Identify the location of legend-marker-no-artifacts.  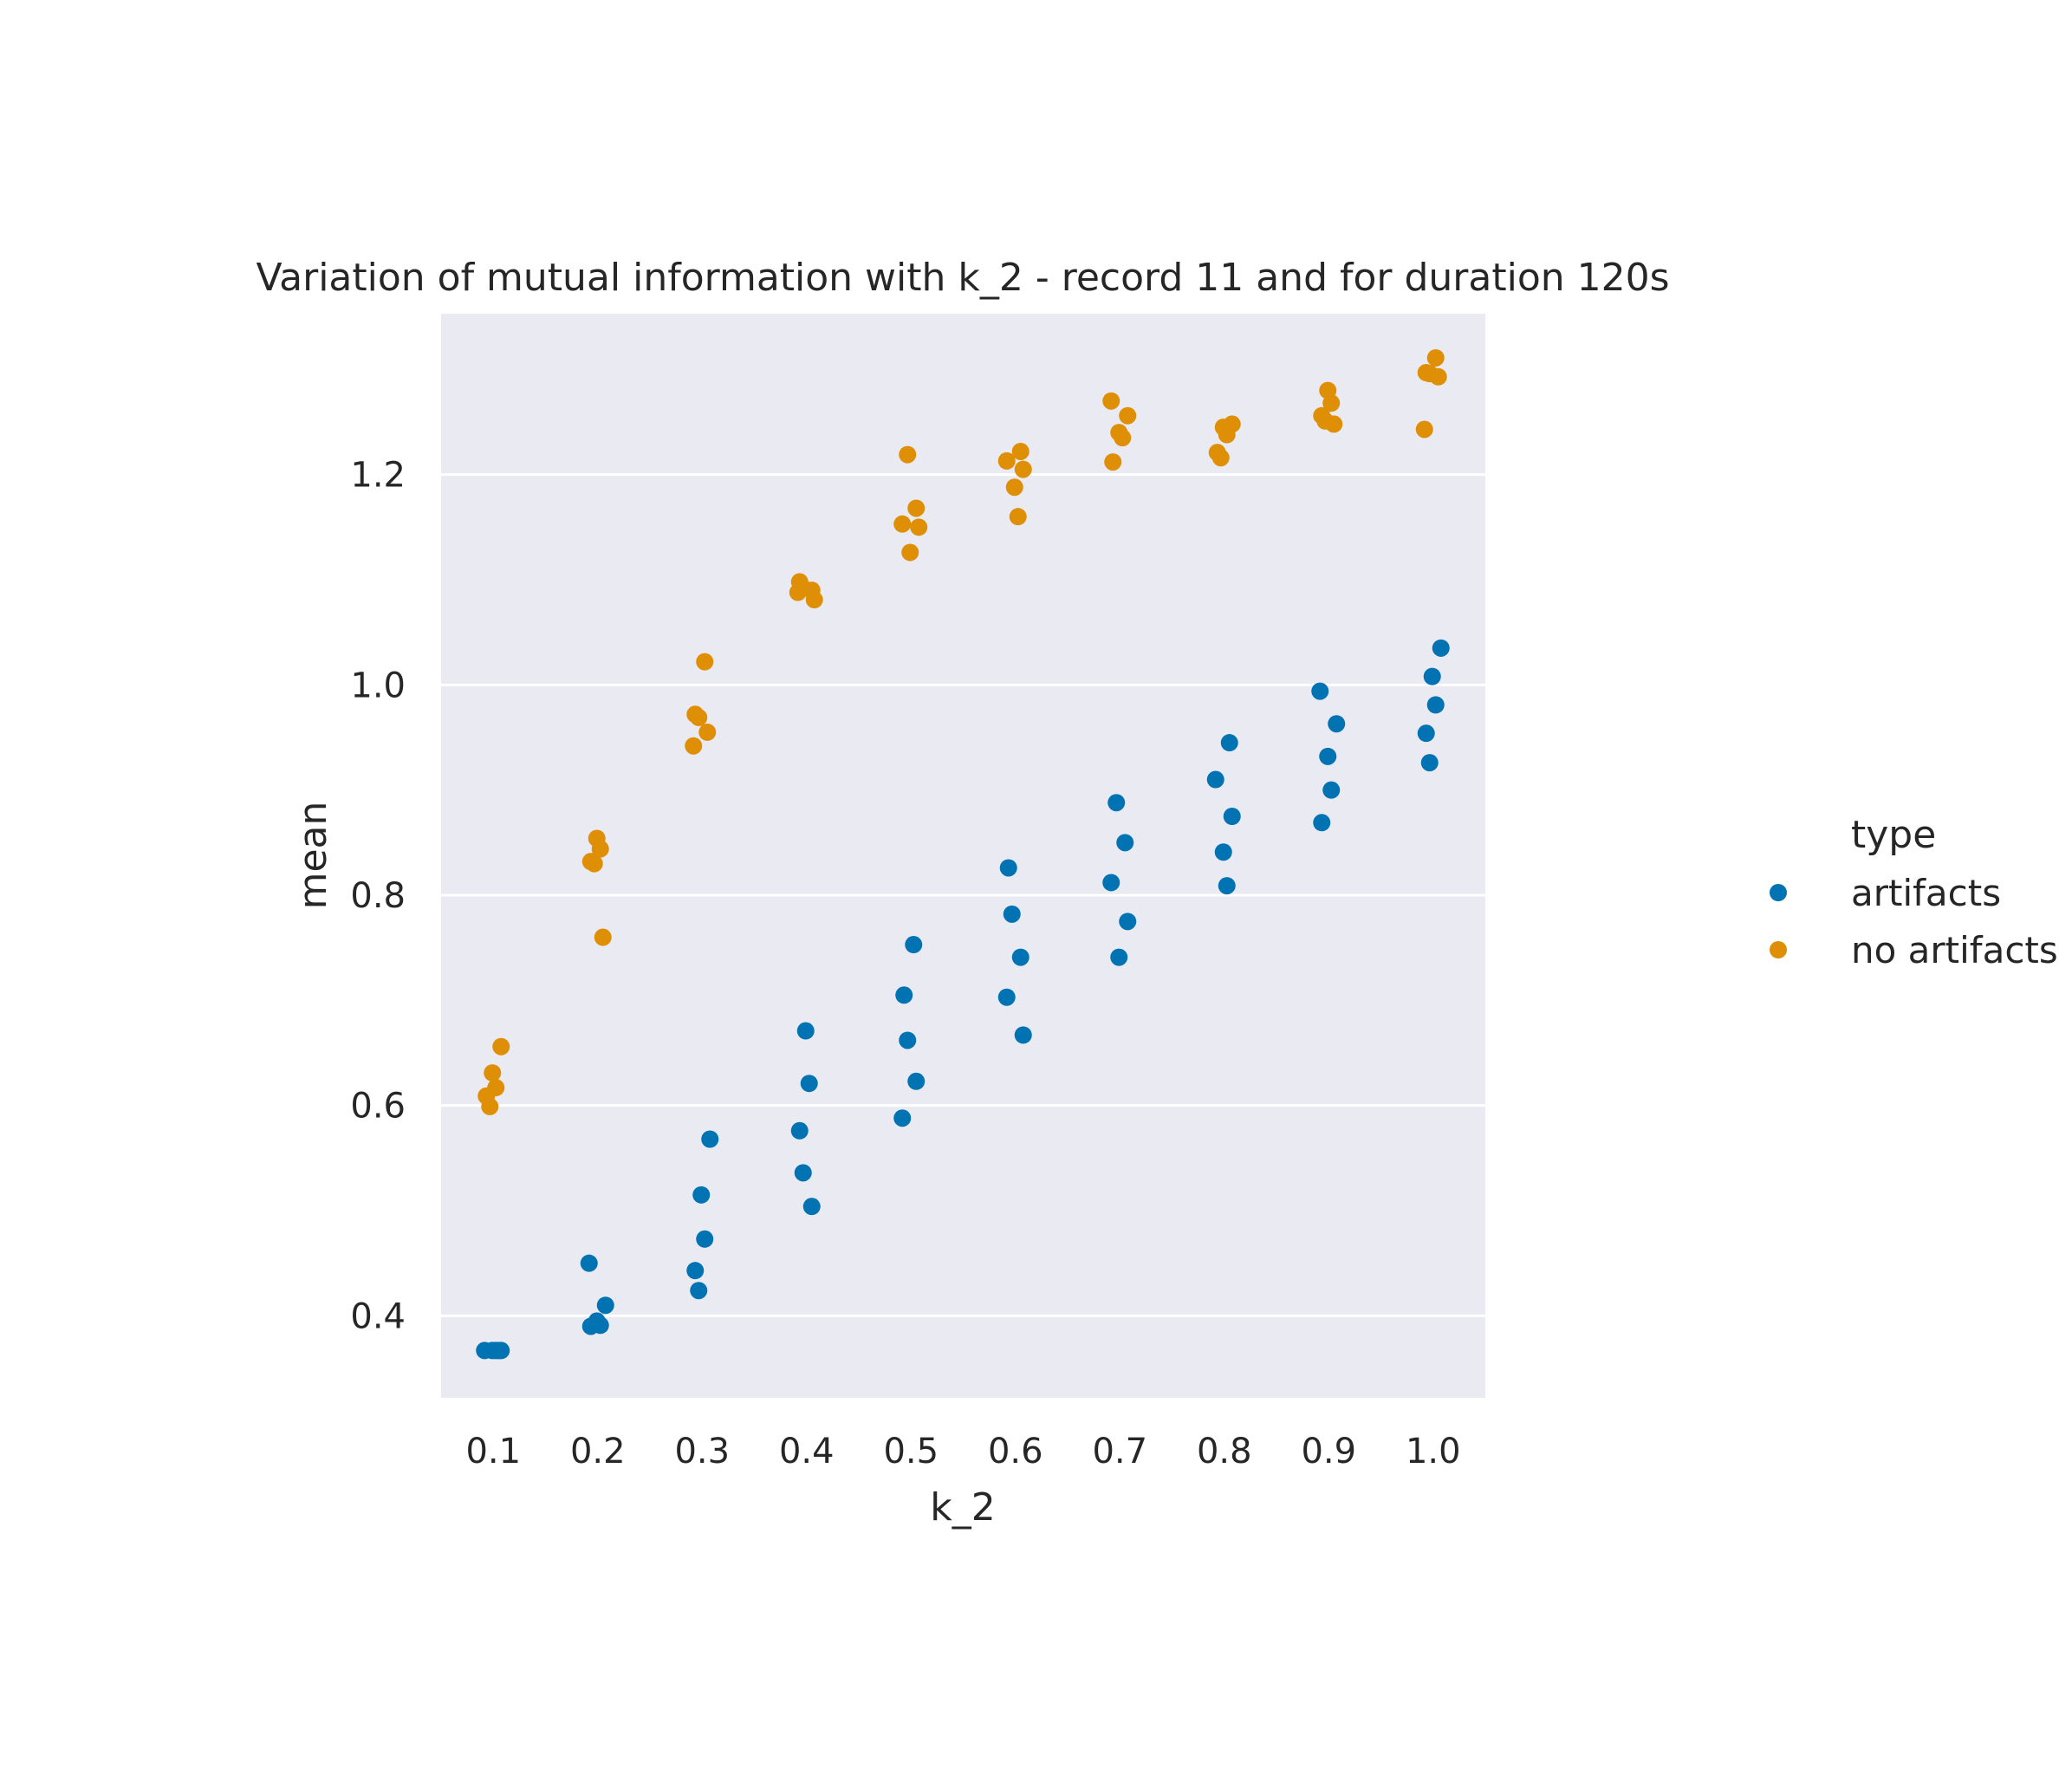
(1778, 949).